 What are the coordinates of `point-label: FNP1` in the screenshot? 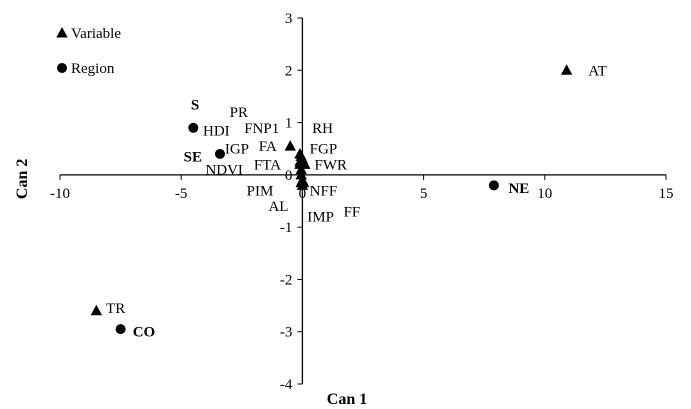 It's located at (261, 129).